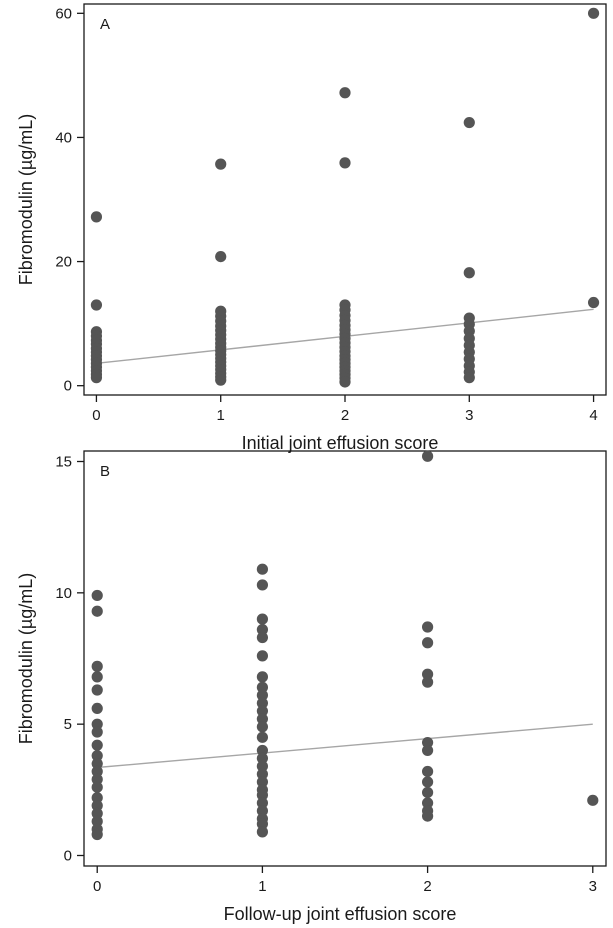 This screenshot has height=928, width=613. Describe the element at coordinates (68, 724) in the screenshot. I see `y-tick-label: 5` at that location.